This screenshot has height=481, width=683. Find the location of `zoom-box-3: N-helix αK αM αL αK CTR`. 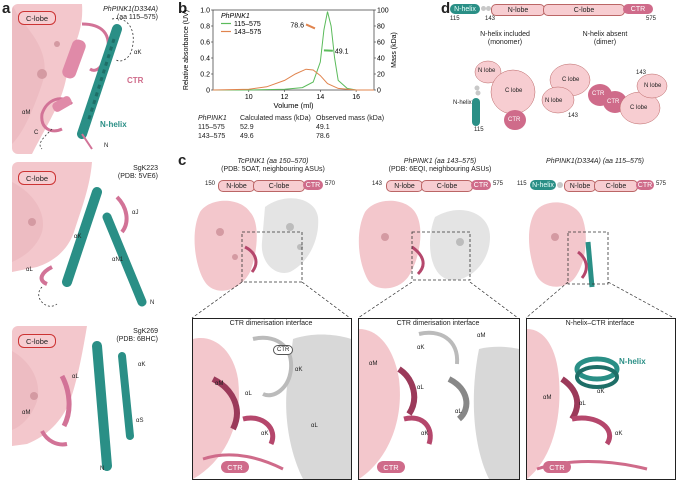

zoom-box-3: N-helix αK αM αL αK CTR is located at coordinates (601, 399).